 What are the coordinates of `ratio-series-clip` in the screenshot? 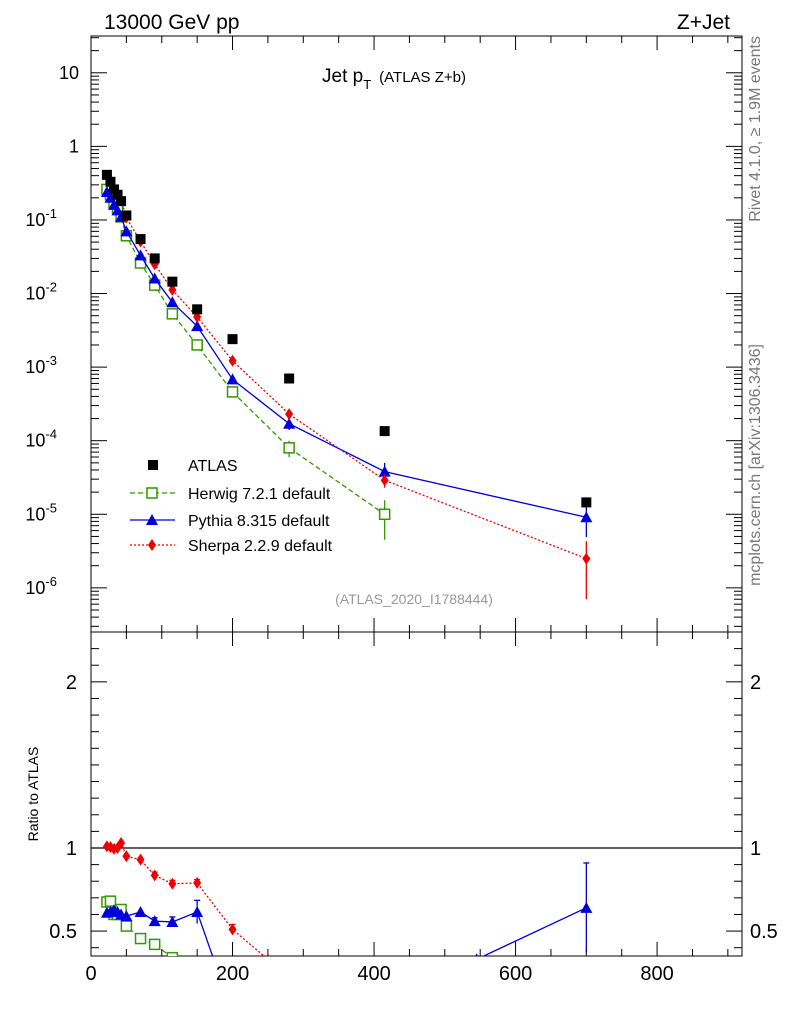 It's located at (346, 896).